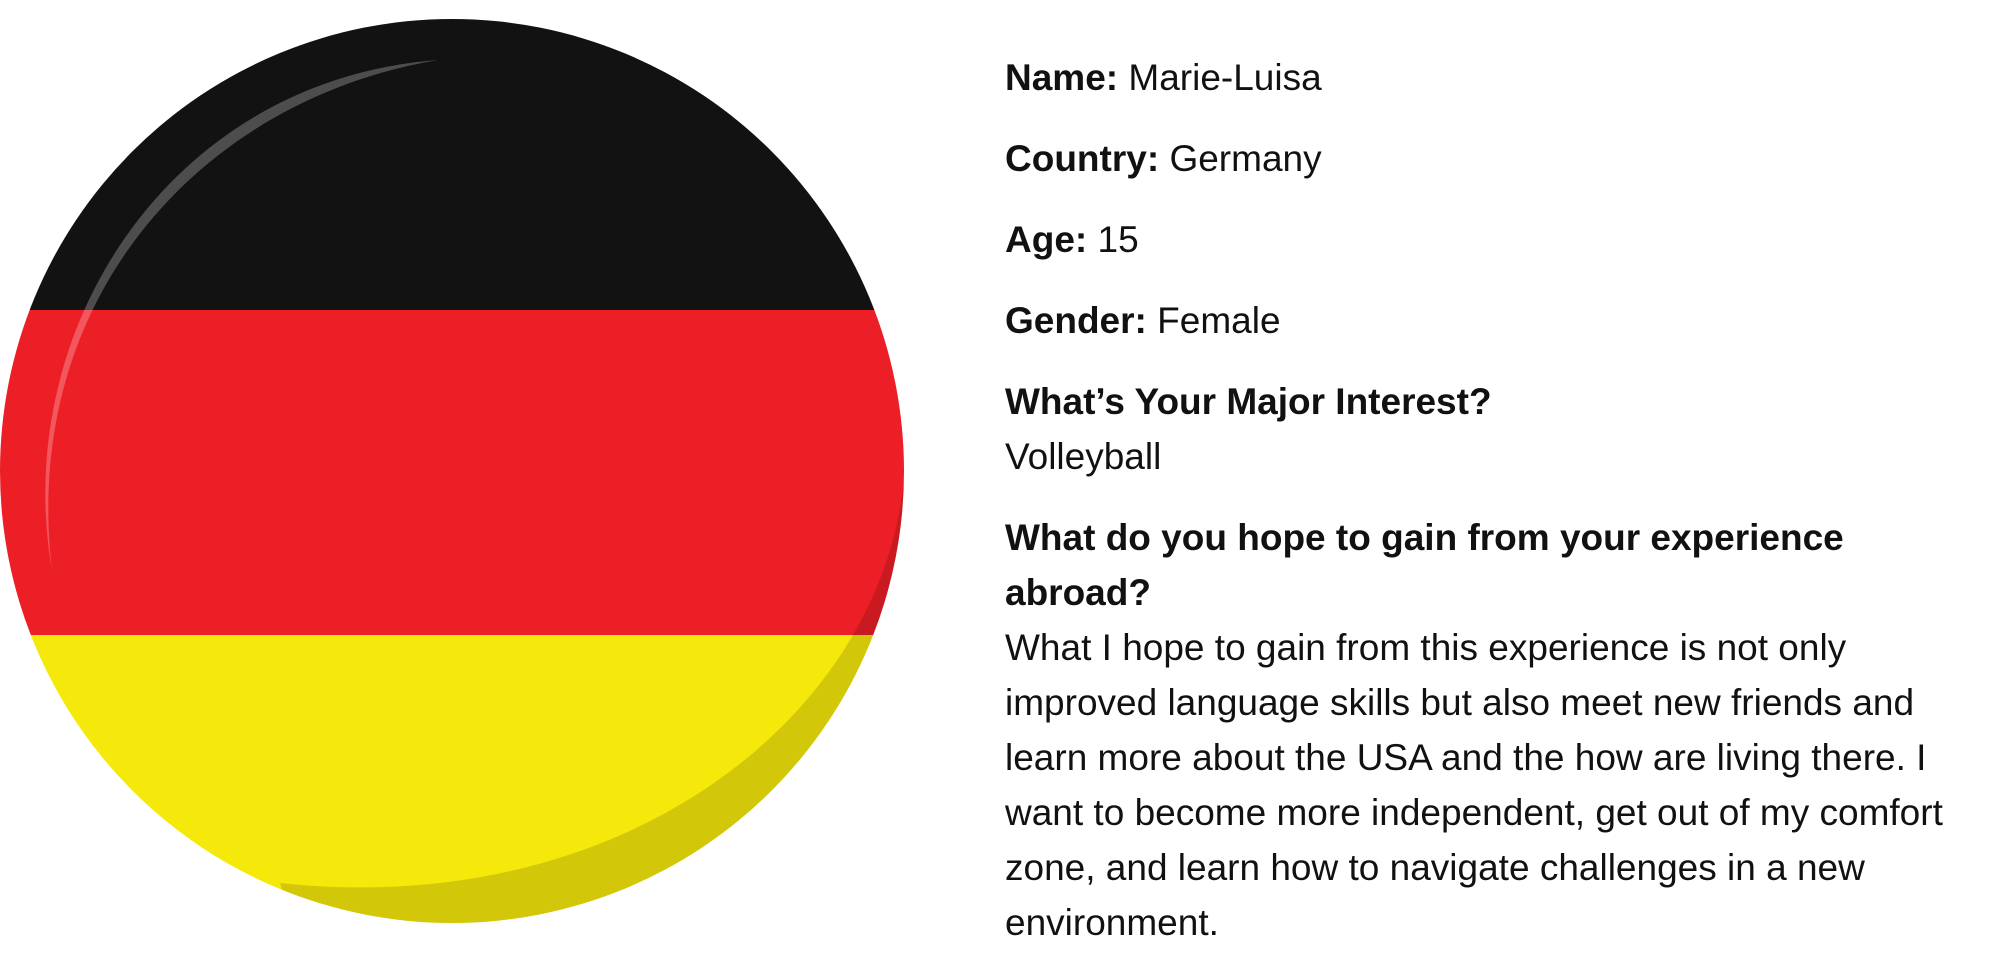  What do you see at coordinates (1497, 320) in the screenshot?
I see `field: Gender: Female` at bounding box center [1497, 320].